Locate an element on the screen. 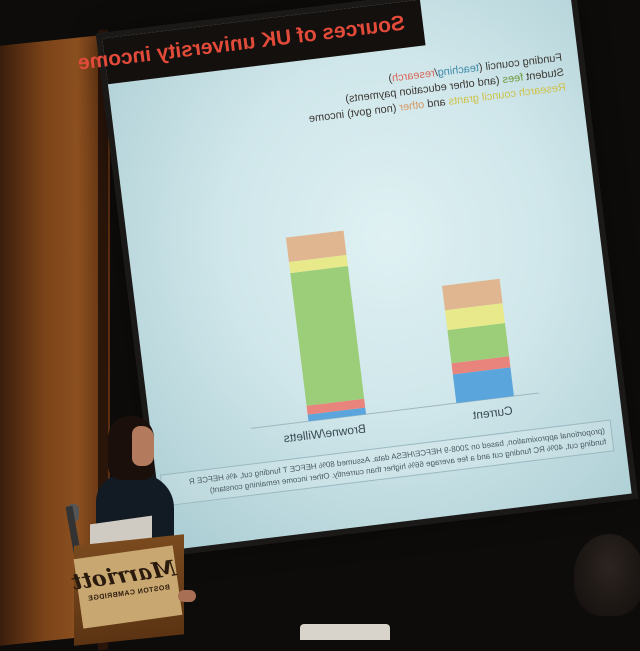  audience-chairs is located at coordinates (345, 632).